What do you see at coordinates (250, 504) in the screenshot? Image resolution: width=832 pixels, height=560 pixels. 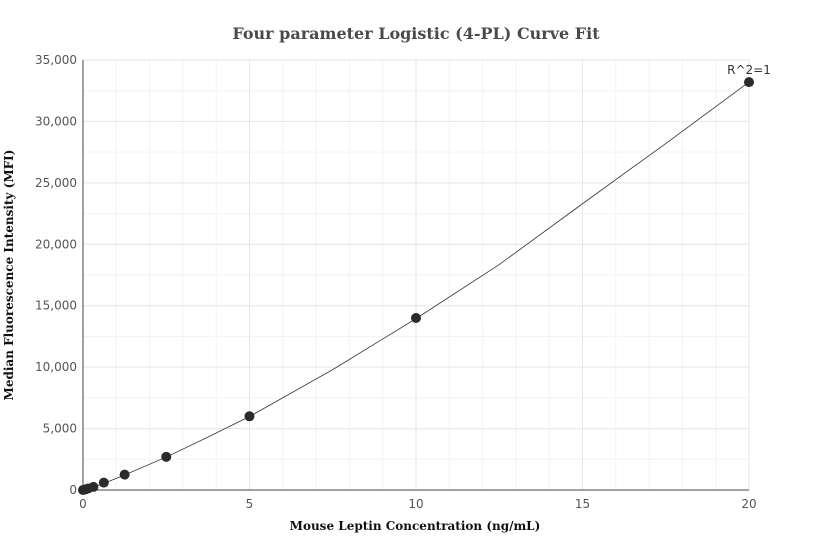 I see `x-tick-label: 5` at bounding box center [250, 504].